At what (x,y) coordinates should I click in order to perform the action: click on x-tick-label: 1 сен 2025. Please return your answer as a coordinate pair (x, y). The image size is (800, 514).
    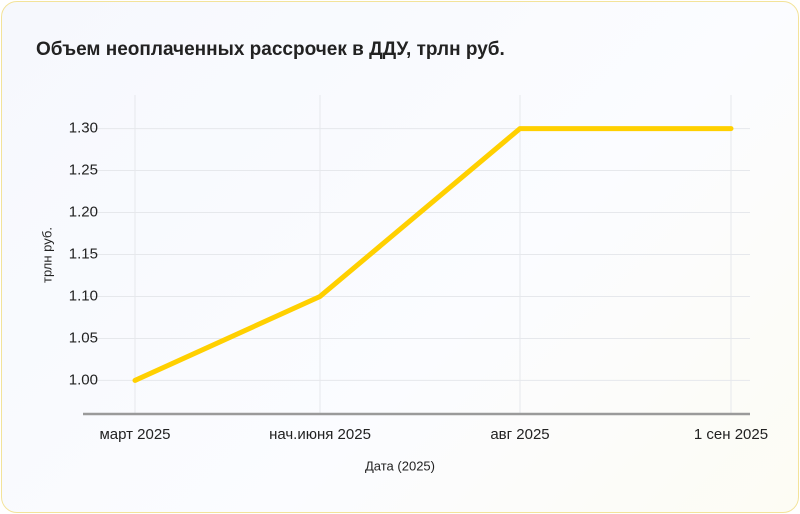
    Looking at the image, I should click on (731, 434).